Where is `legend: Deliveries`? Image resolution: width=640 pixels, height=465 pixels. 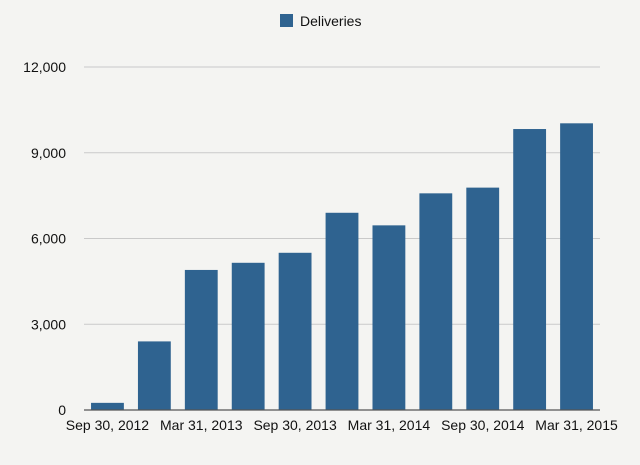 legend: Deliveries is located at coordinates (320, 21).